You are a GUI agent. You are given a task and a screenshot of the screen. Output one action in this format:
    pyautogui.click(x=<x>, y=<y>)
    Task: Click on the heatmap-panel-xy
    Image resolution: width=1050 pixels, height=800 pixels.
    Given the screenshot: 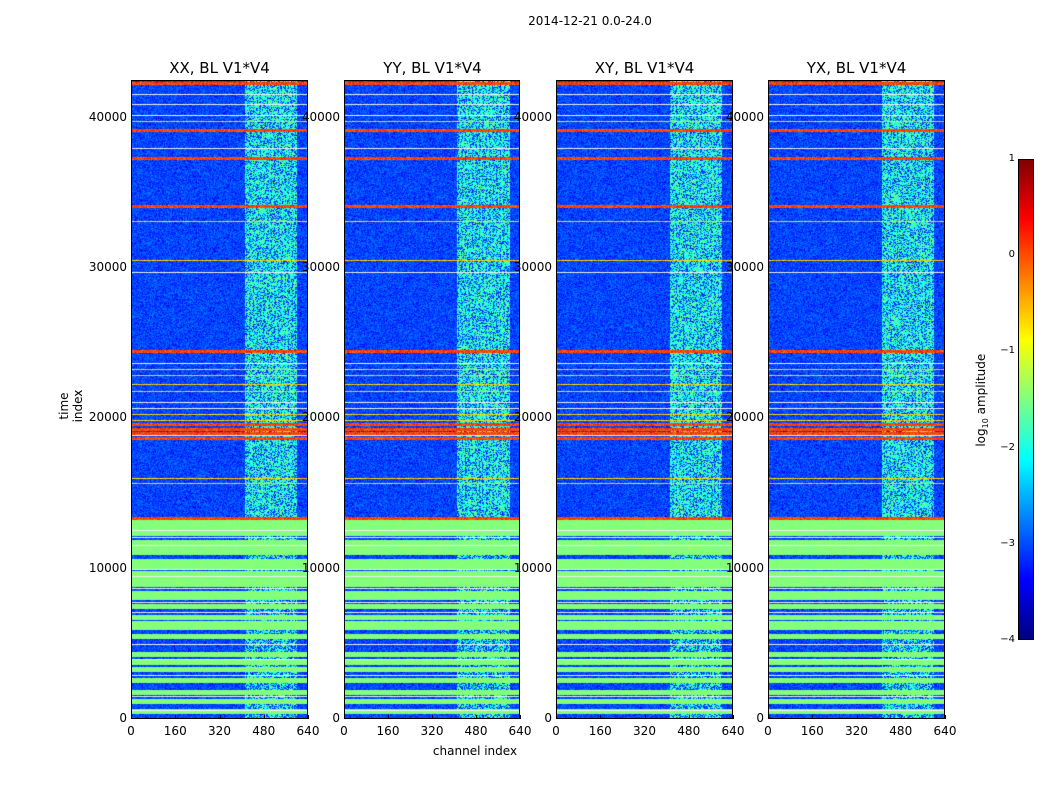 What is the action you would take?
    pyautogui.click(x=644, y=399)
    